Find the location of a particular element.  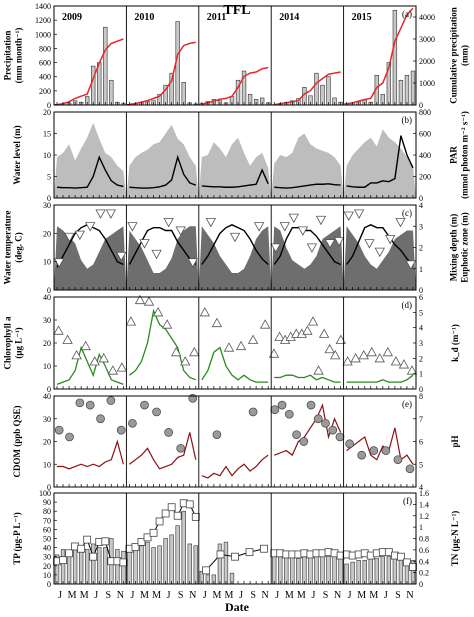

y2-tick-label: 0.4 is located at coordinates (424, 561).